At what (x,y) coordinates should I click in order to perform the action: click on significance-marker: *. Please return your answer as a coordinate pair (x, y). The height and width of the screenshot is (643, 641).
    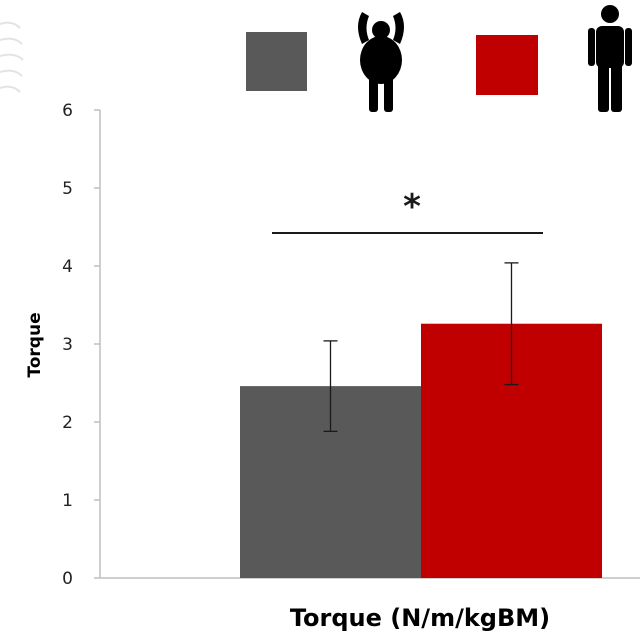
    Looking at the image, I should click on (412, 207).